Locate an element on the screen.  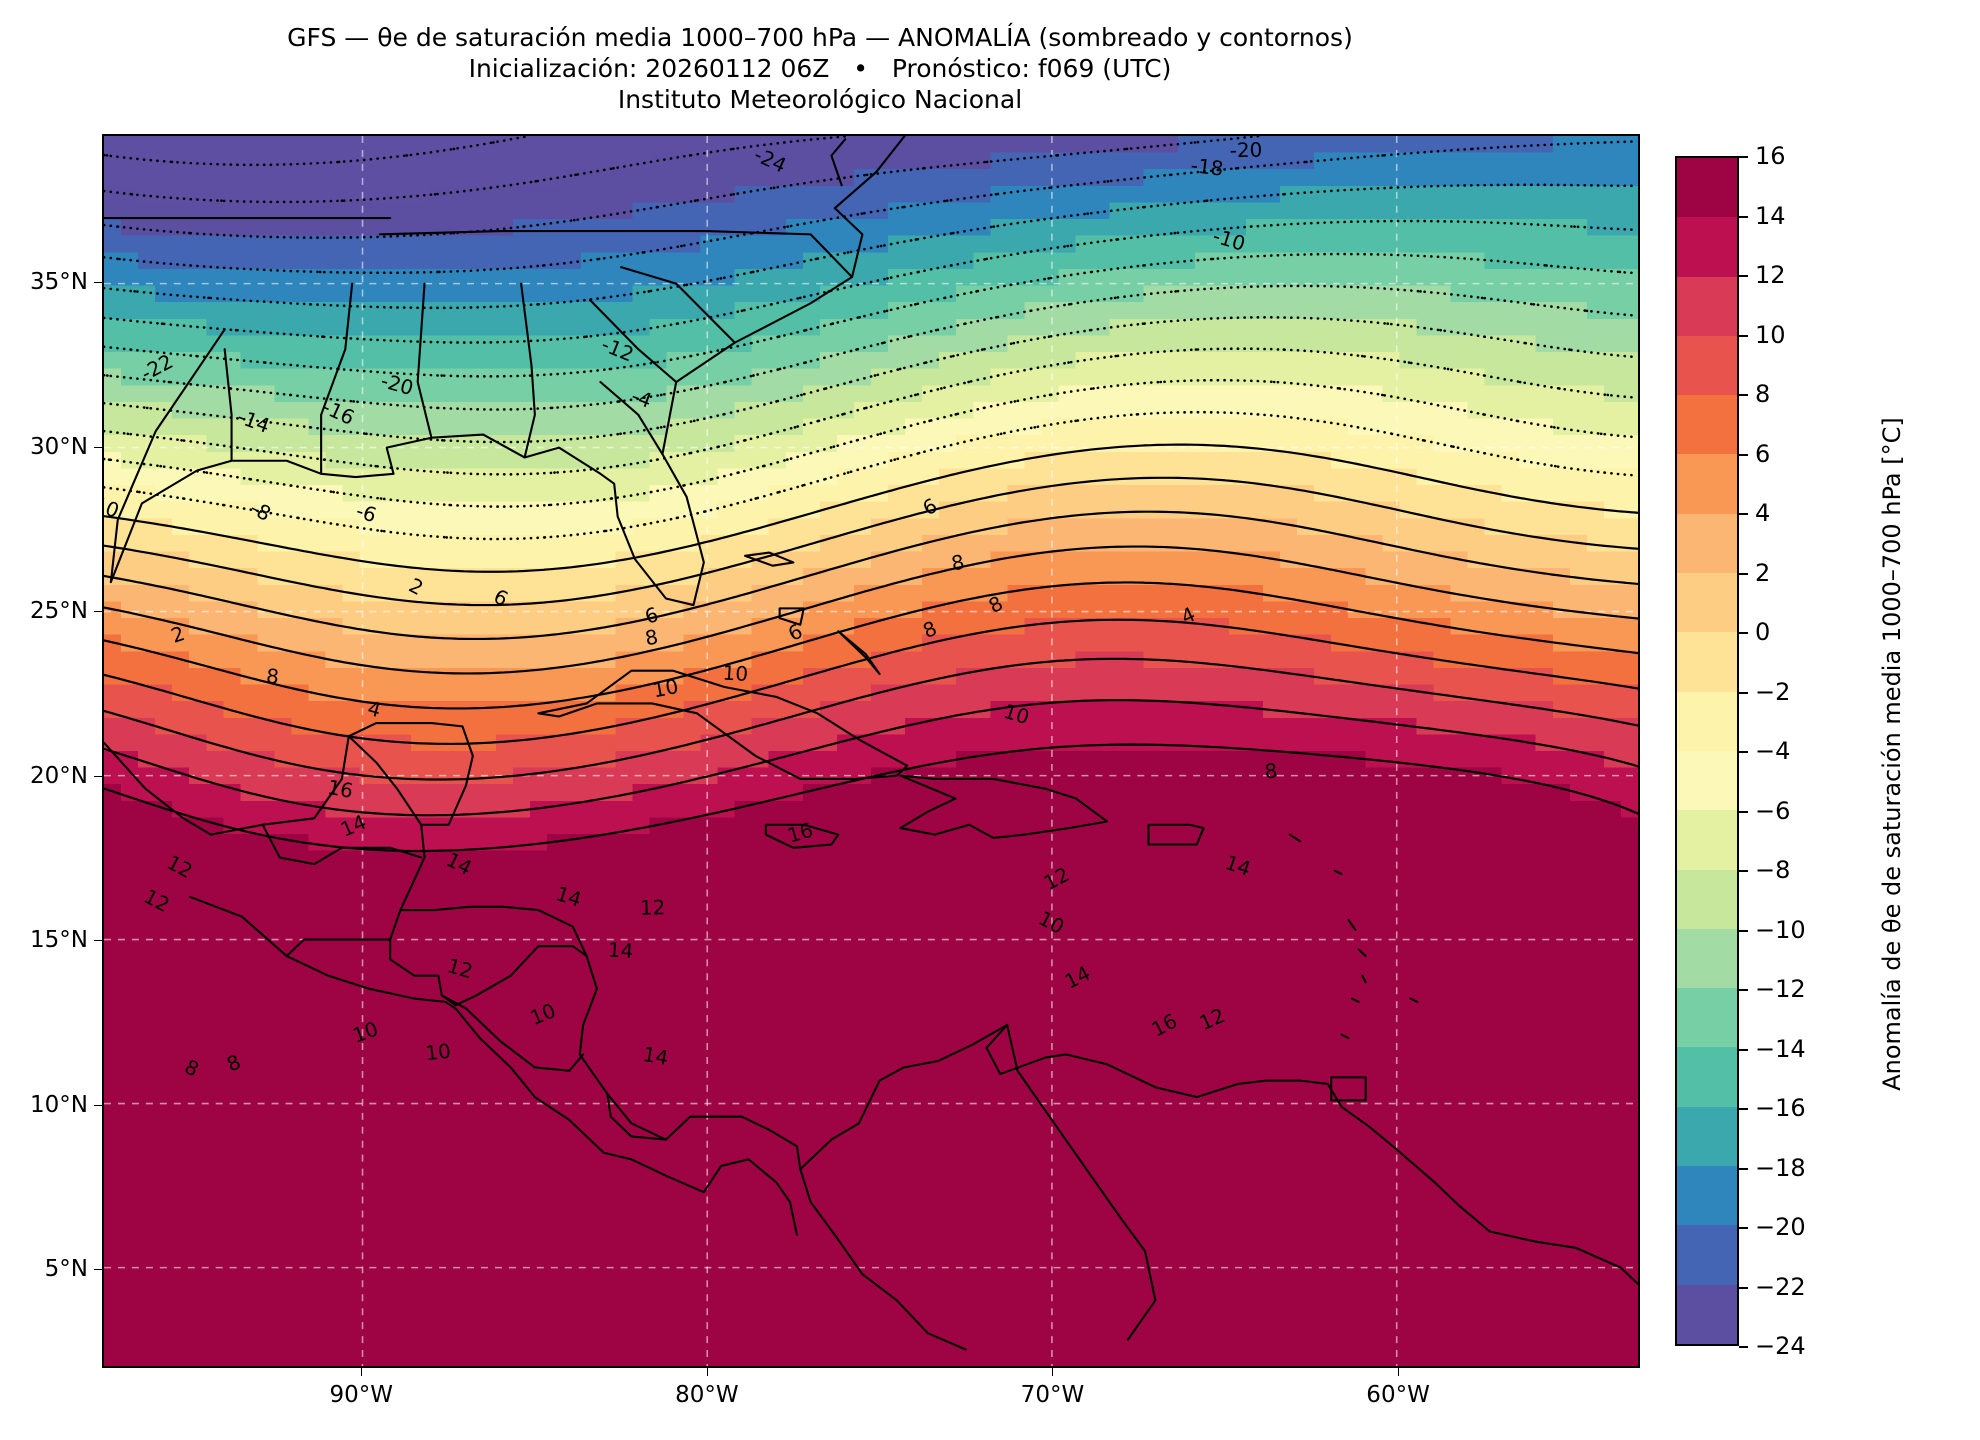
y-axis-tick-label: 15°N is located at coordinates (59, 940).